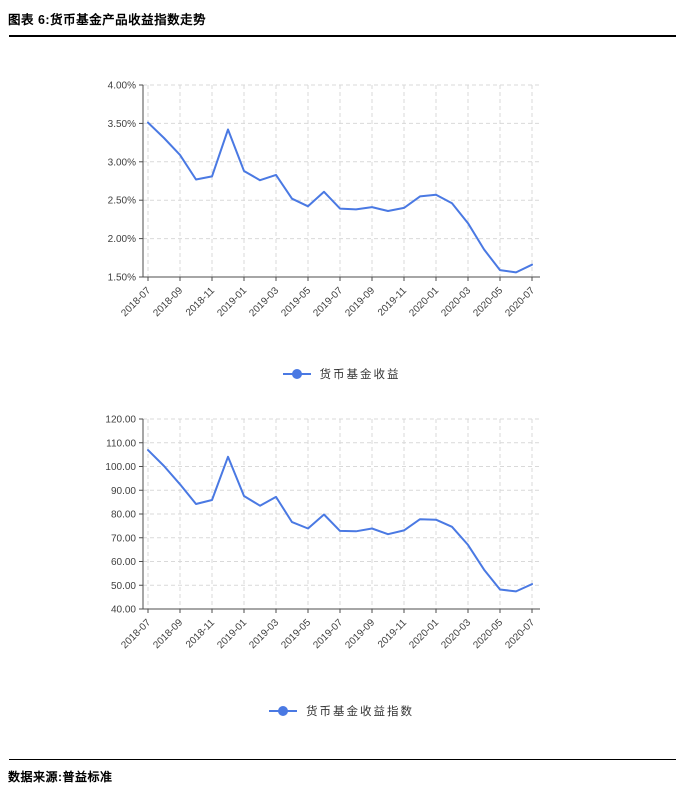 Image resolution: width=683 pixels, height=792 pixels. What do you see at coordinates (122, 162) in the screenshot?
I see `y-tick-label: 3.00%` at bounding box center [122, 162].